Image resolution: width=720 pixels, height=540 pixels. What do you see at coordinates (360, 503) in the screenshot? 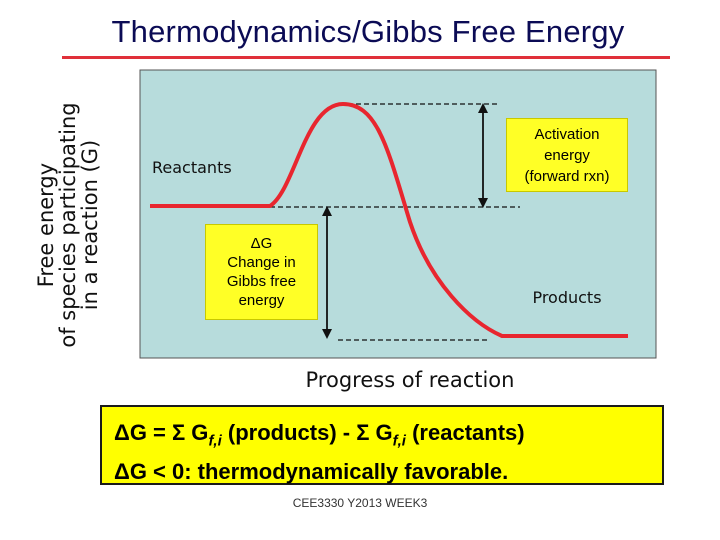
I see `footer: CEE3330 Y2013 WEEK3` at bounding box center [360, 503].